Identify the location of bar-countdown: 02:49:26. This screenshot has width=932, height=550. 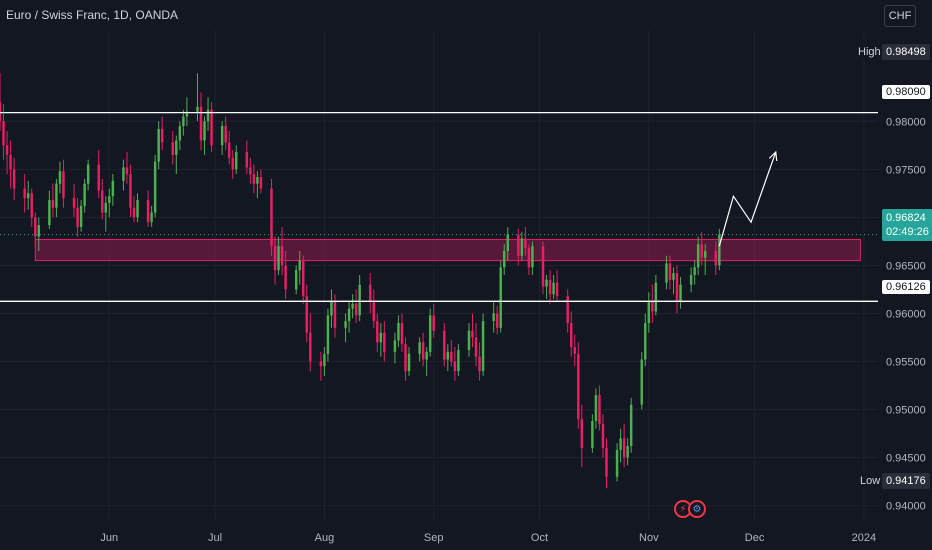
(907, 232).